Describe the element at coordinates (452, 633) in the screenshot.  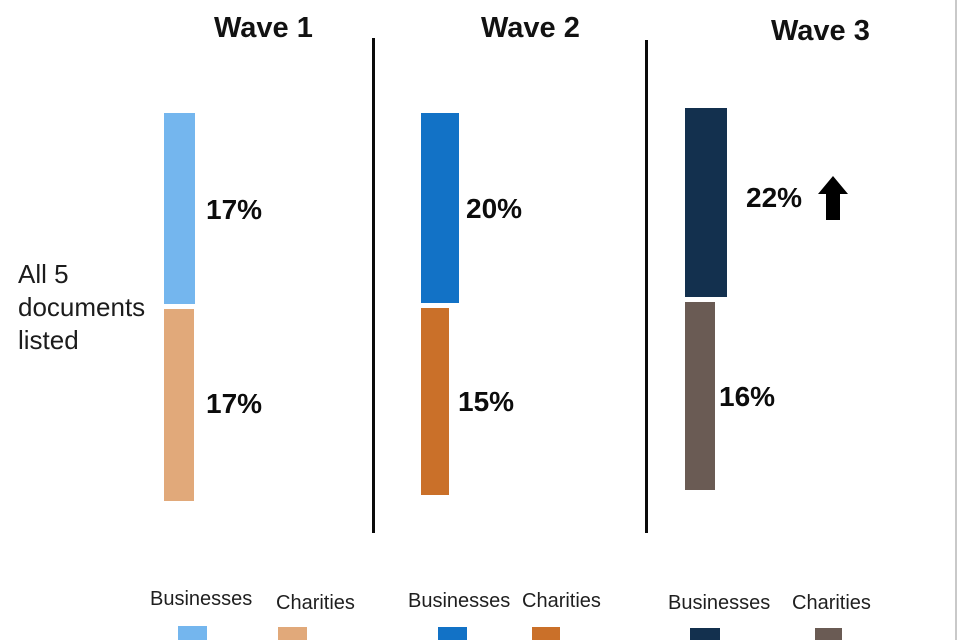
I see `legend-swatch-wave2-businesses` at that location.